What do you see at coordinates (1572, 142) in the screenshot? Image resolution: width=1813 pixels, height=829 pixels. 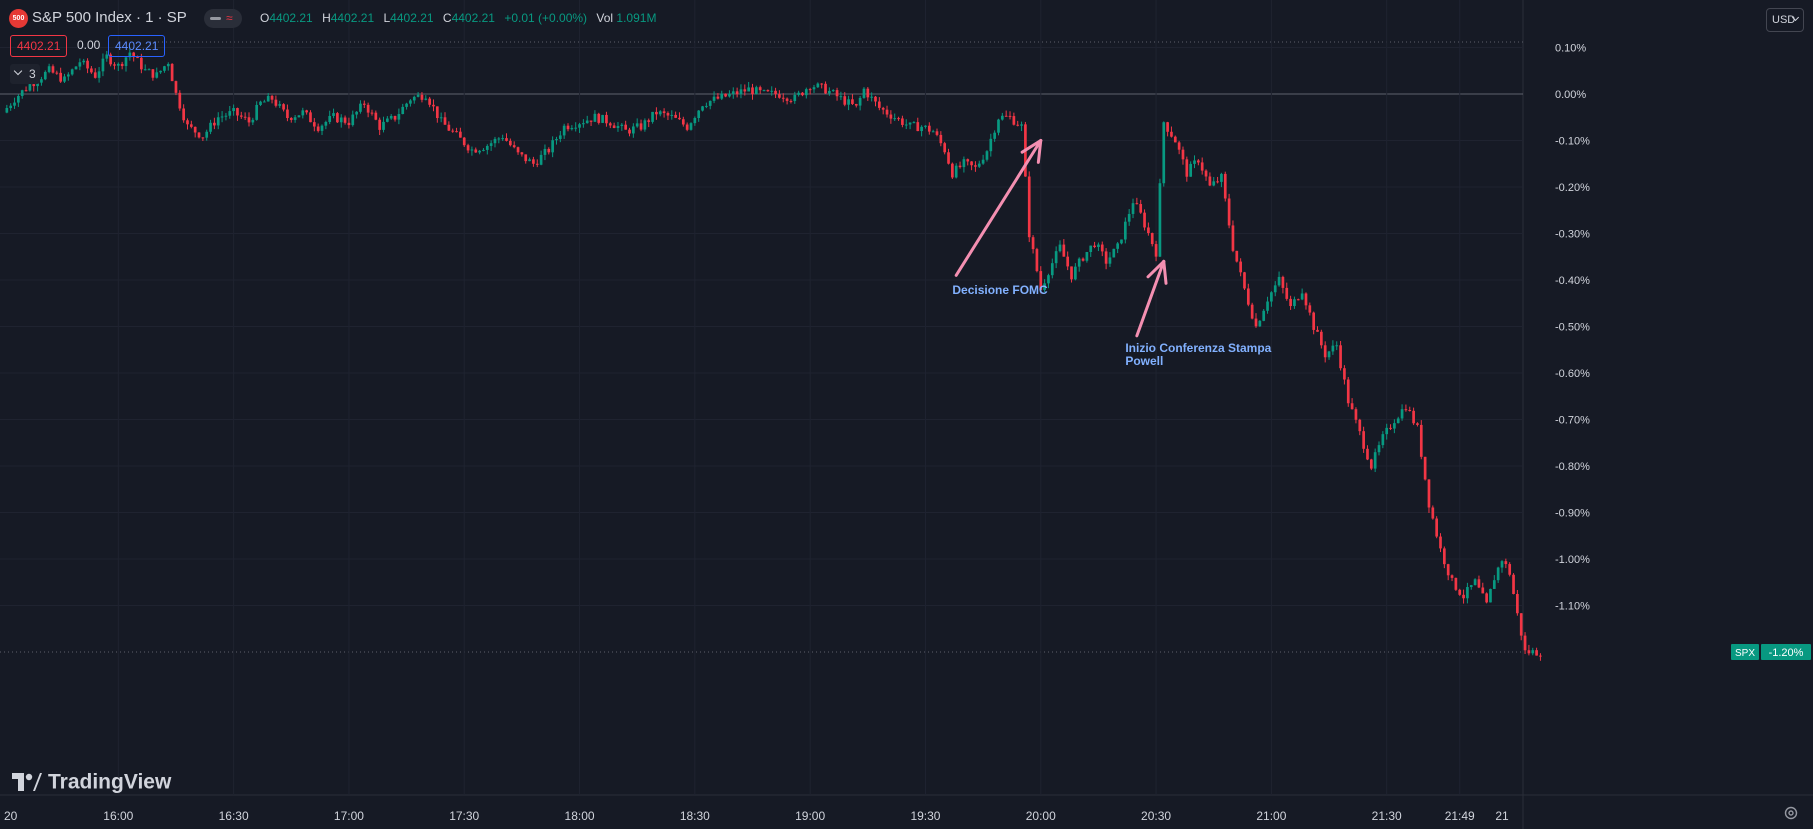 I see `y-tick-label: -0.10%` at bounding box center [1572, 142].